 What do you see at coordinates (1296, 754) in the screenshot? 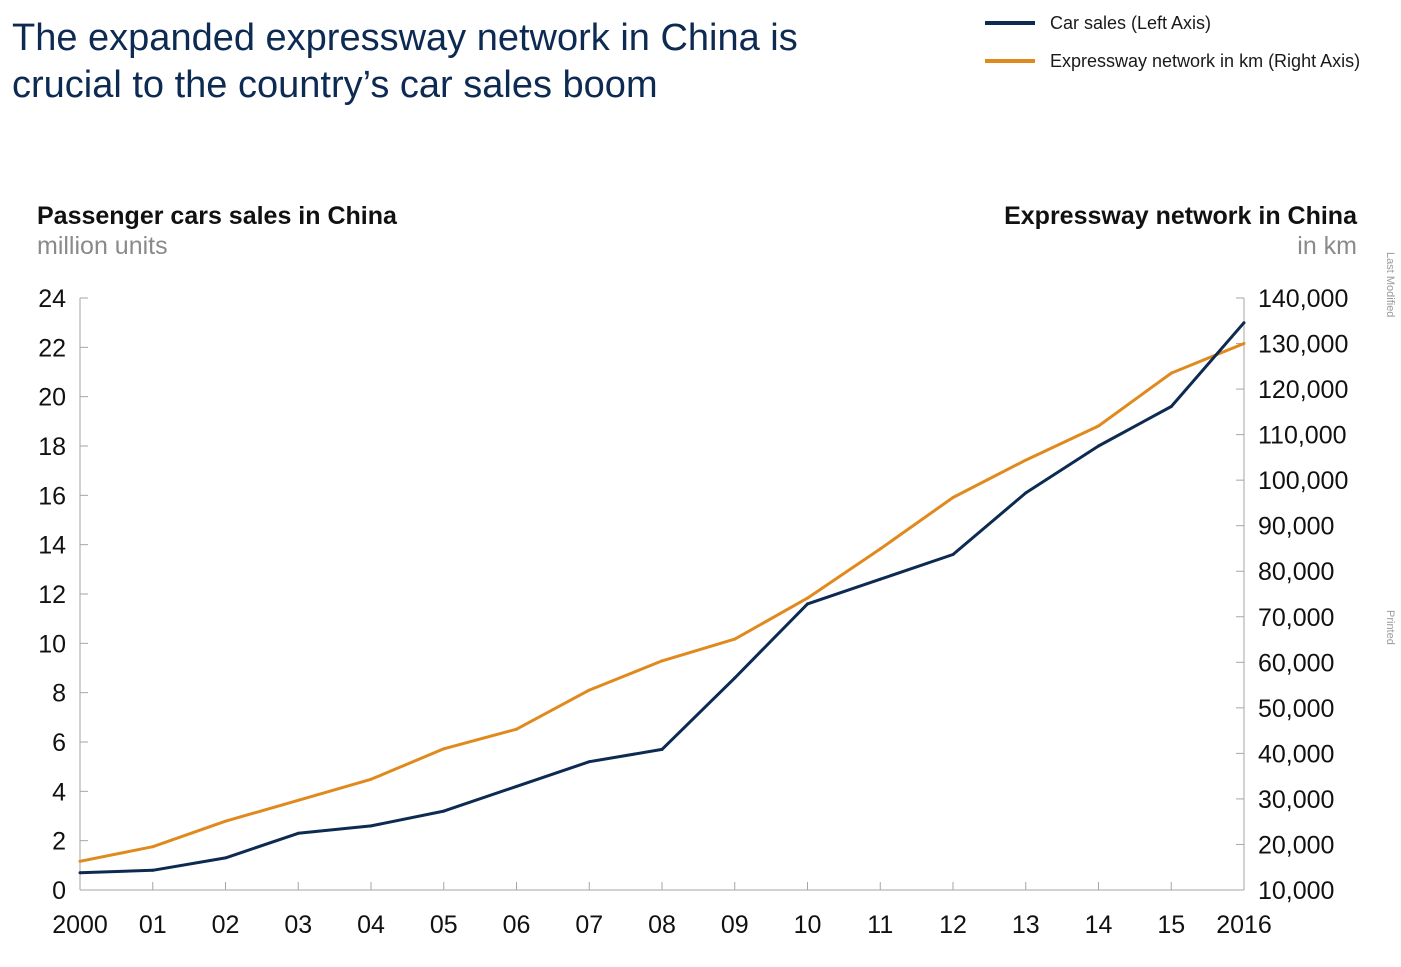
I see `right-axis-tick-label: 40,000` at bounding box center [1296, 754].